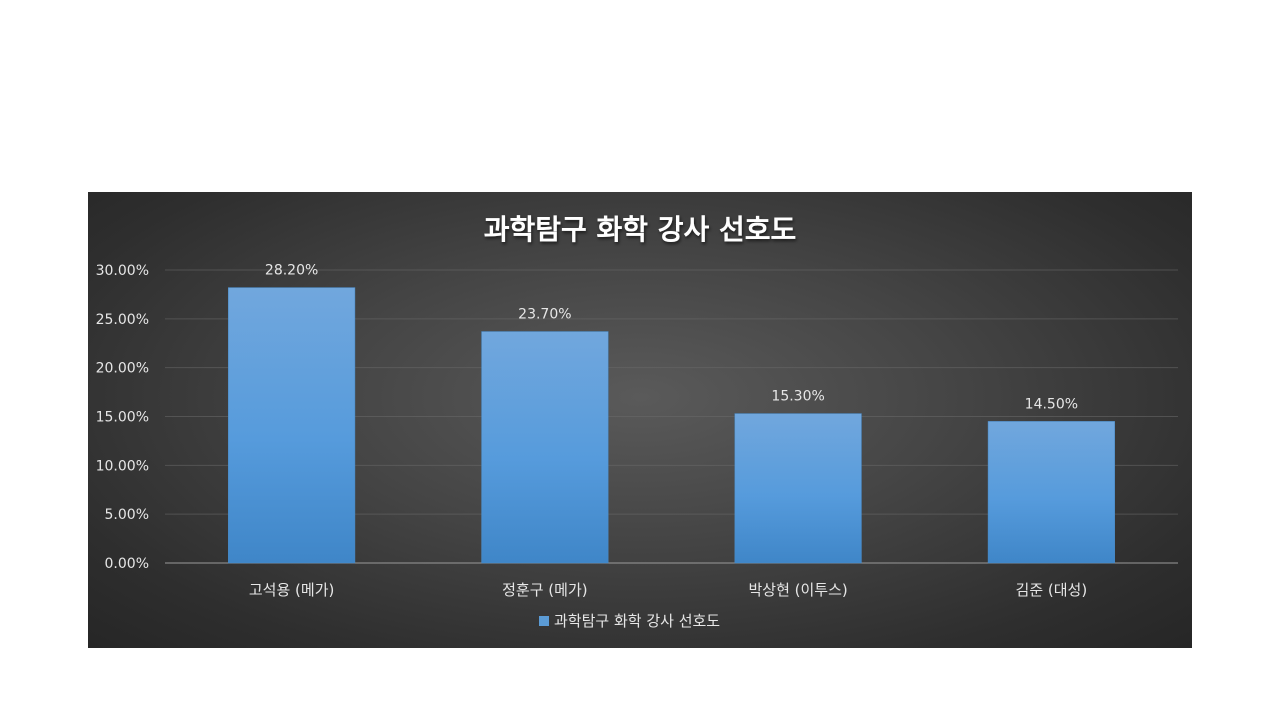 The image size is (1280, 720). What do you see at coordinates (544, 590) in the screenshot?
I see `x-category-label: 정훈구 (메가)` at bounding box center [544, 590].